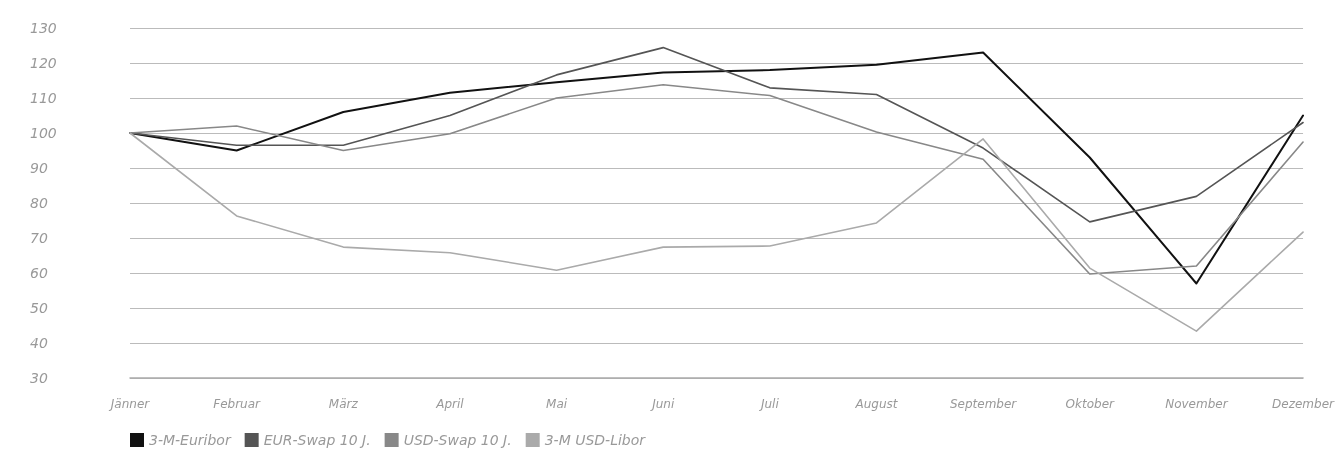 This screenshot has height=460, width=1337. I want to click on x-tick-label: April, so click(450, 404).